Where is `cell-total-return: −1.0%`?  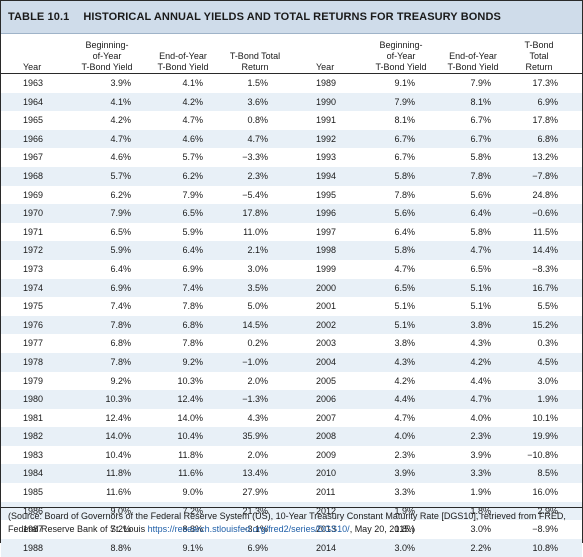
cell-total-return: −1.0% is located at coordinates (255, 361).